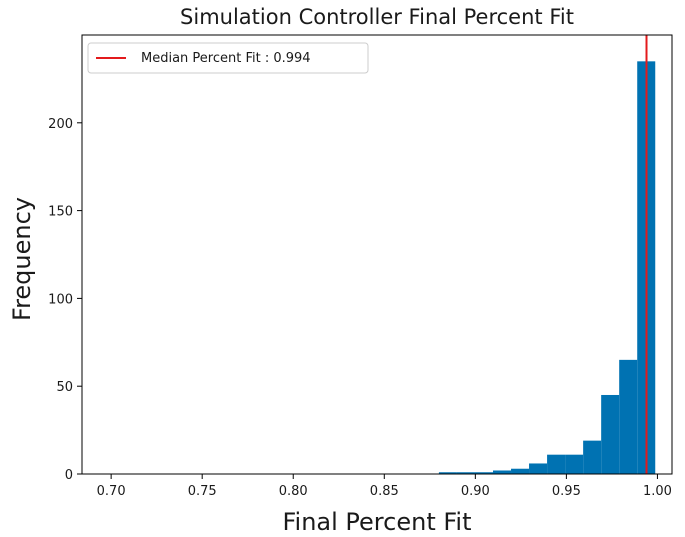 The height and width of the screenshot is (537, 685). Describe the element at coordinates (657, 491) in the screenshot. I see `x-tick-label: 1.00` at that location.